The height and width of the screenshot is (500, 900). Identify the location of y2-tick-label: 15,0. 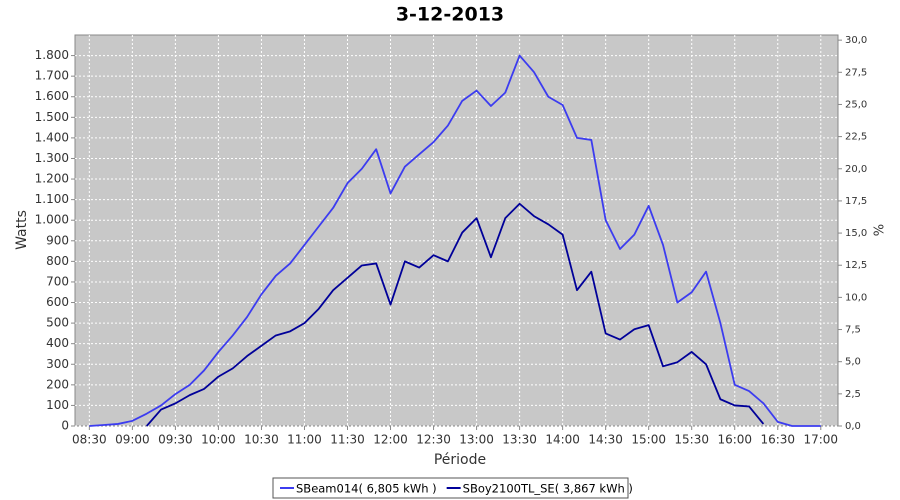
(856, 233).